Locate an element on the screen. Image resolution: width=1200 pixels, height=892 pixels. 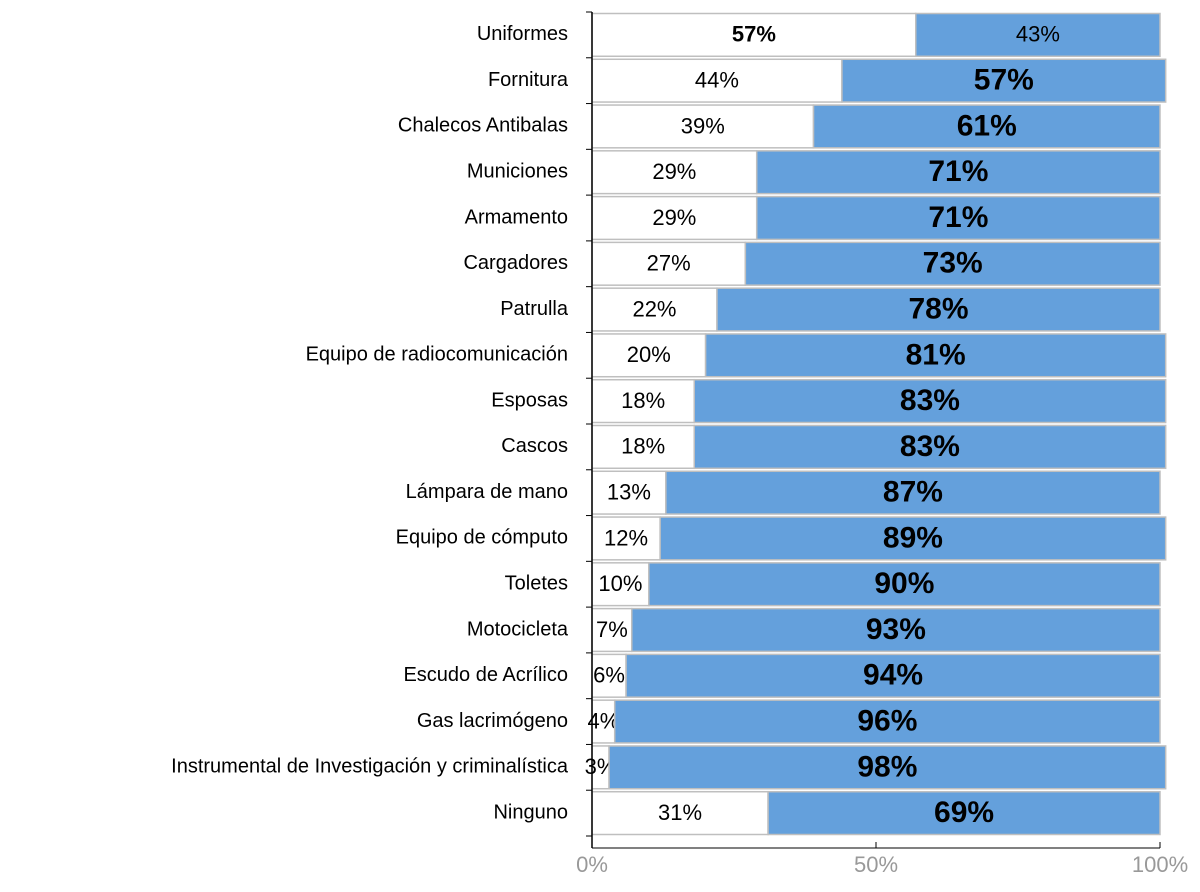
y-tick-label: Fornitura is located at coordinates (528, 80).